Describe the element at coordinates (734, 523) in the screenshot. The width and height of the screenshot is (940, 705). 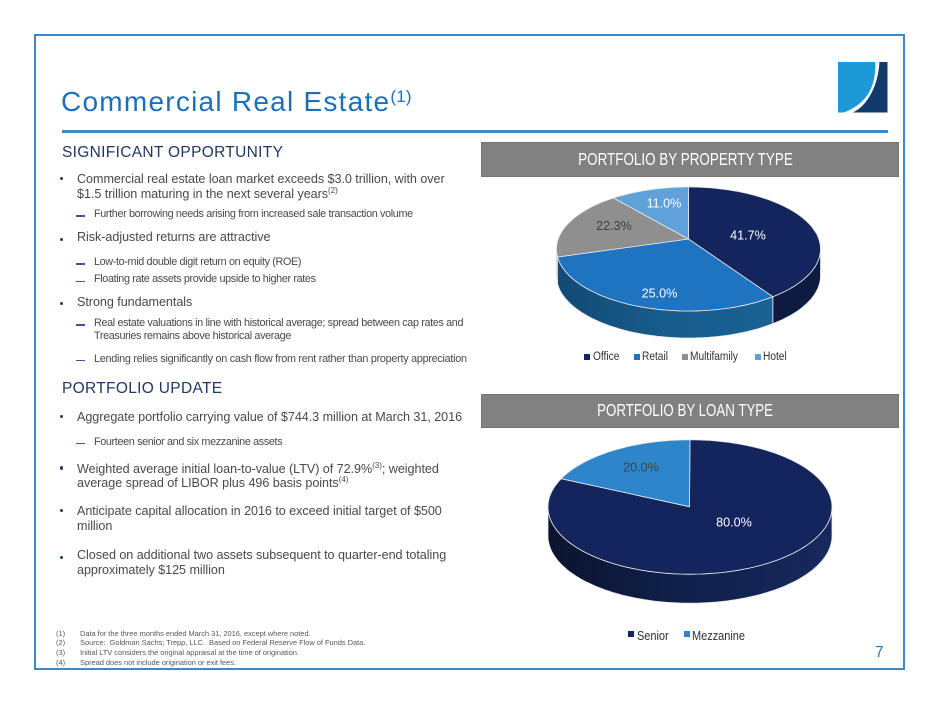
I see `svg-text: 80.0%` at that location.